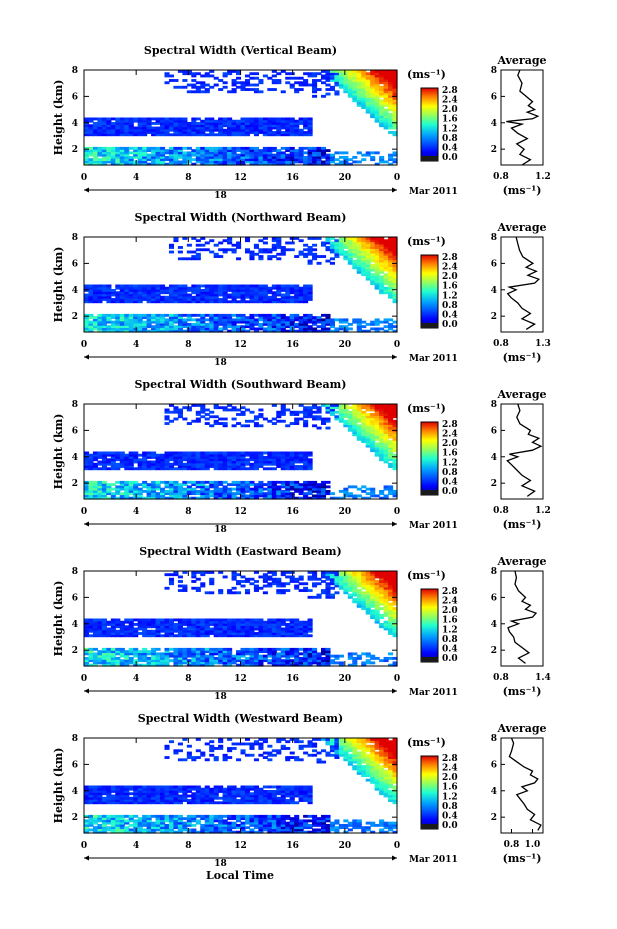 The image size is (617, 929). What do you see at coordinates (429, 458) in the screenshot?
I see `colorbar` at bounding box center [429, 458].